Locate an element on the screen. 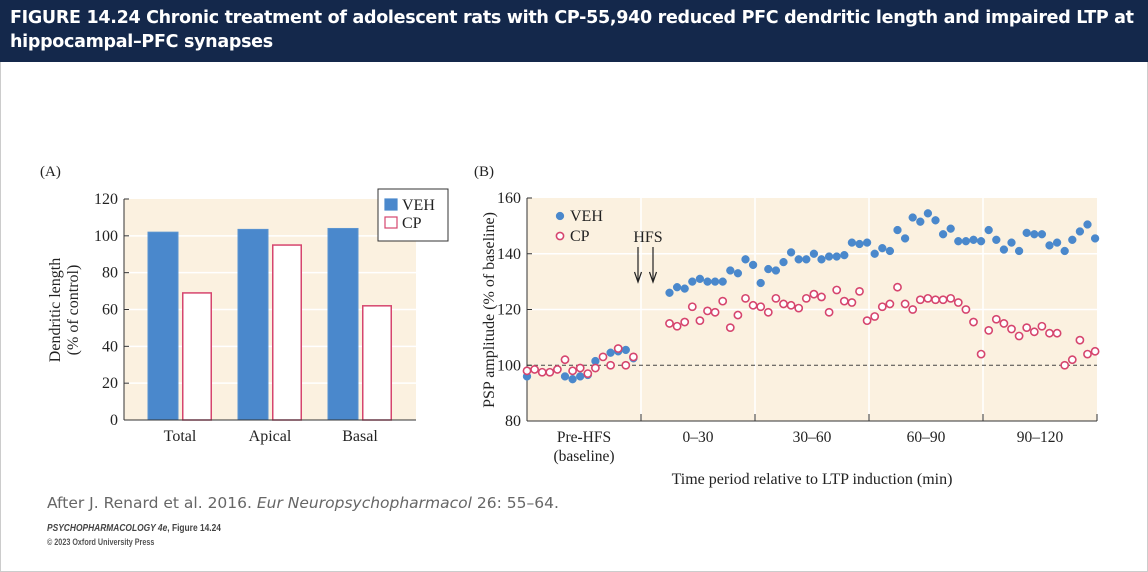 The height and width of the screenshot is (572, 1148). y-axis-label: PSP amplitude (% of baseline) is located at coordinates (489, 310).